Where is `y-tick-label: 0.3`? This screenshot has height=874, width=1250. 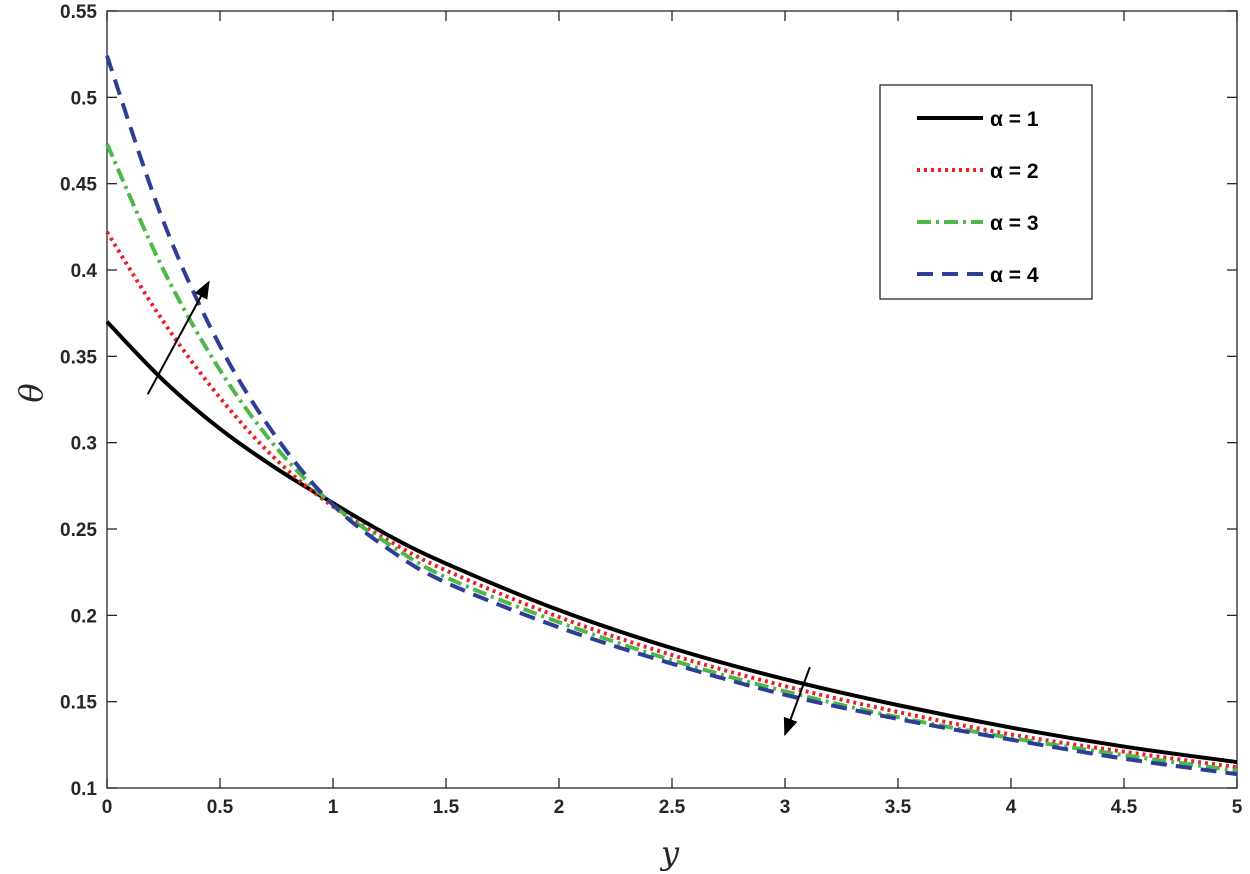
y-tick-label: 0.3 is located at coordinates (84, 444).